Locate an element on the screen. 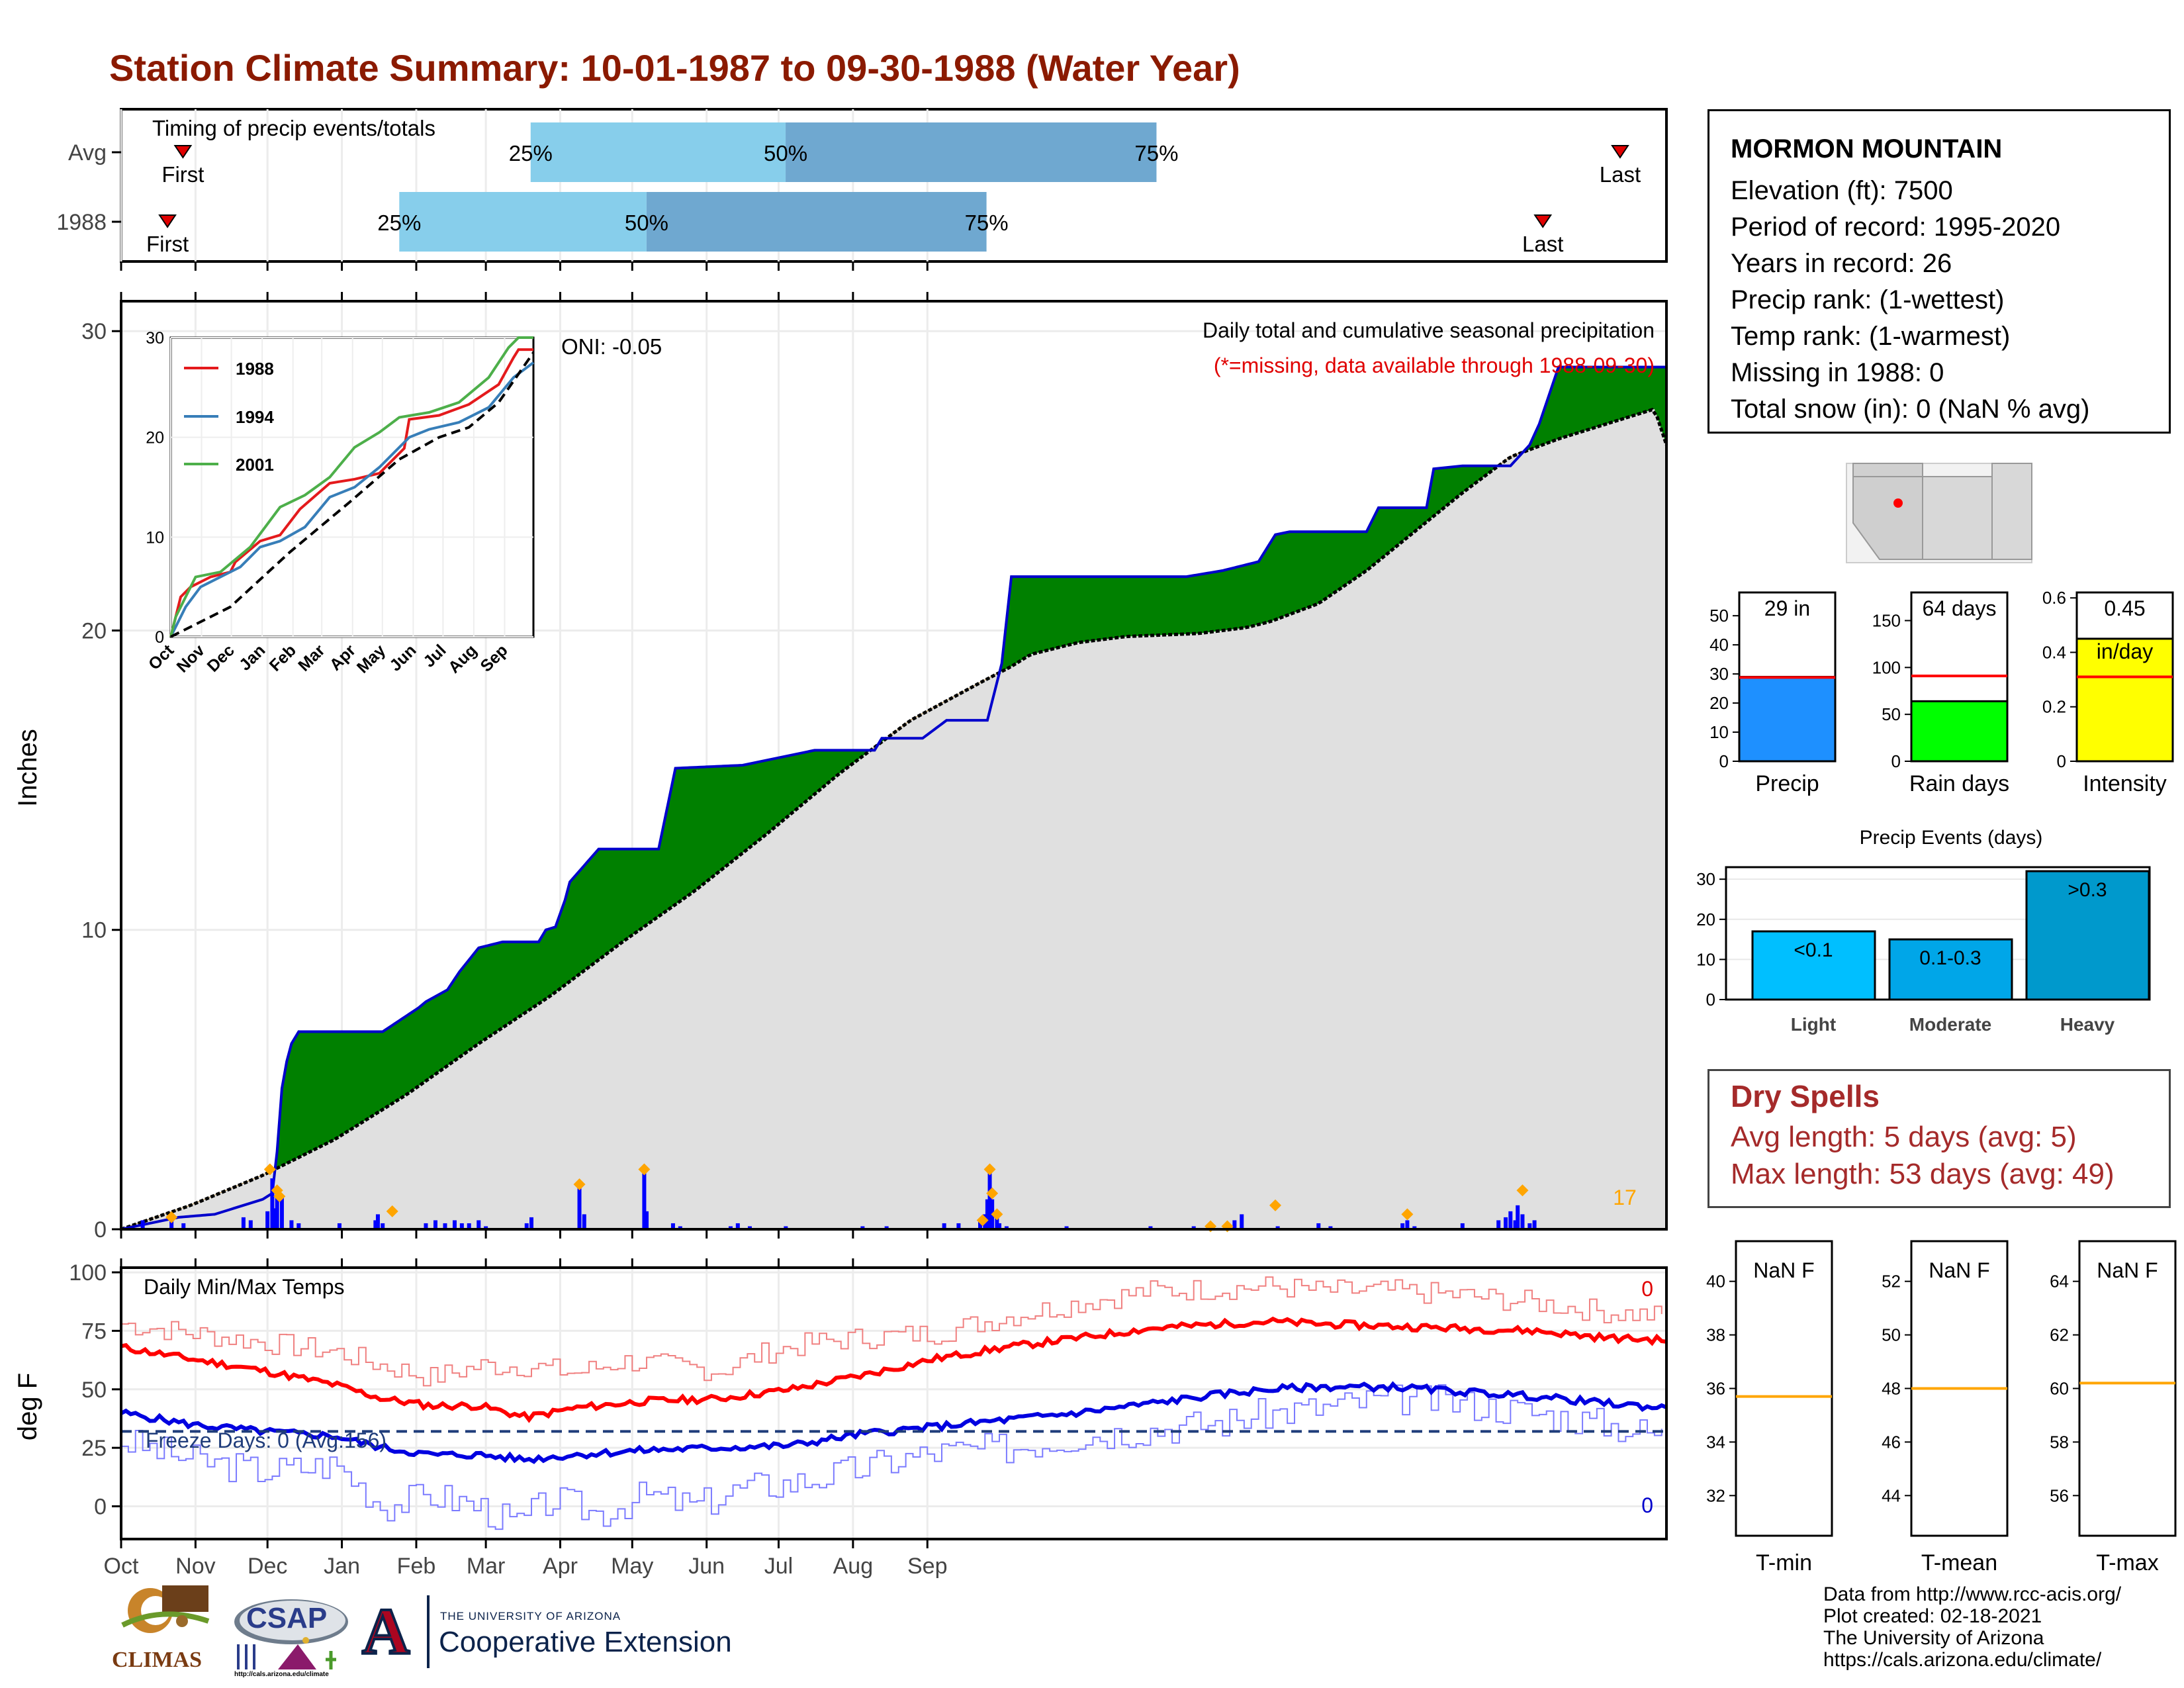 The image size is (2184, 1688). inset-series-line is located at coordinates (352, 499).